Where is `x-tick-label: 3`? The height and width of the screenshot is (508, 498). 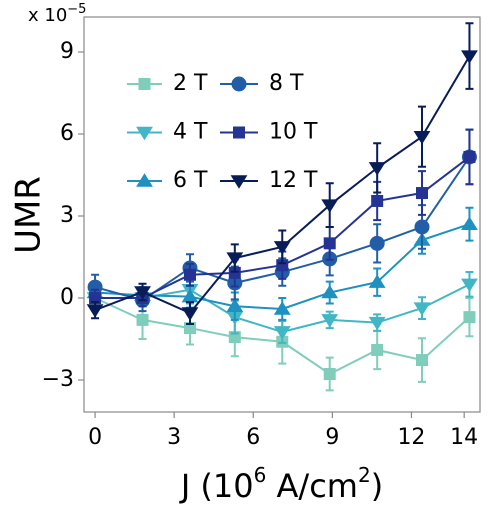
x-tick-label: 3 is located at coordinates (174, 437).